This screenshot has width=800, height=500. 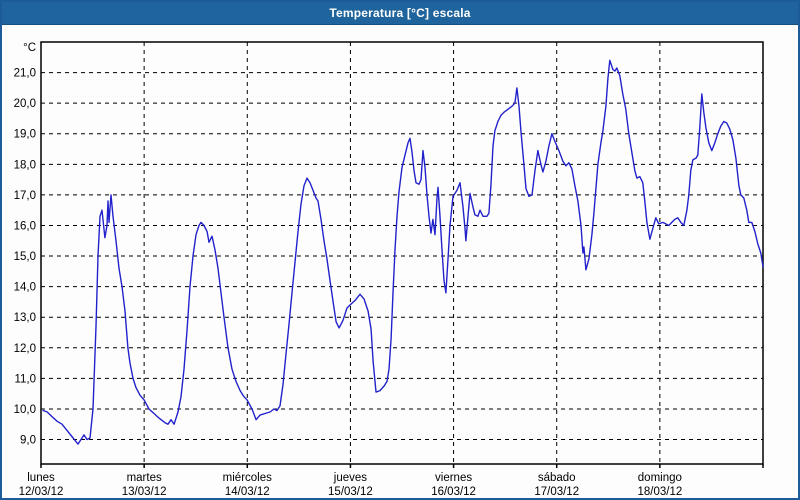 What do you see at coordinates (25, 349) in the screenshot?
I see `y-axis-tick-label: 12,0` at bounding box center [25, 349].